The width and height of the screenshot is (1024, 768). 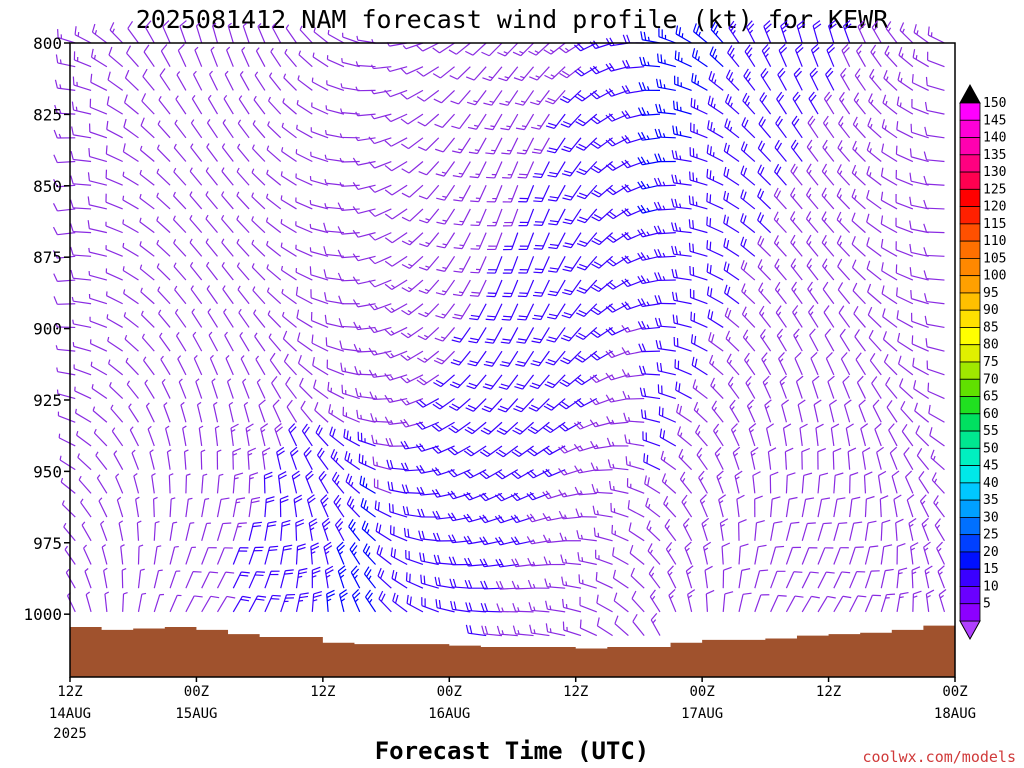 What do you see at coordinates (939, 757) in the screenshot?
I see `credit-link: coolwx.com/models` at bounding box center [939, 757].